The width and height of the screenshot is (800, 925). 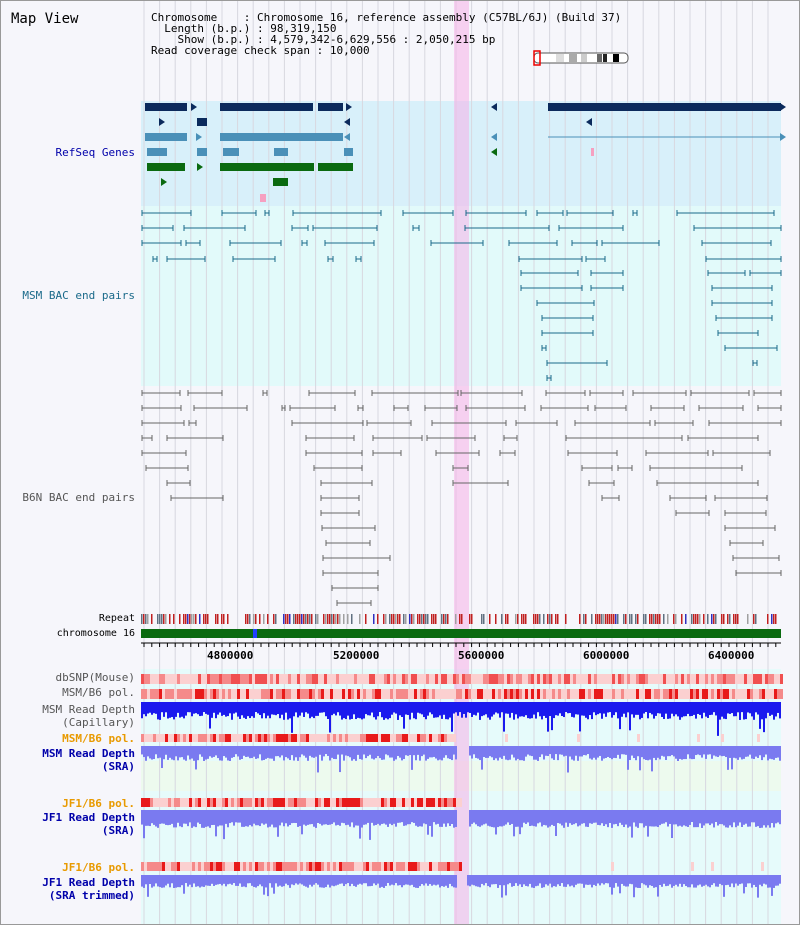 What do you see at coordinates (98, 692) in the screenshot?
I see `track-label-msm-pol: MSM/B6 pol.` at bounding box center [98, 692].